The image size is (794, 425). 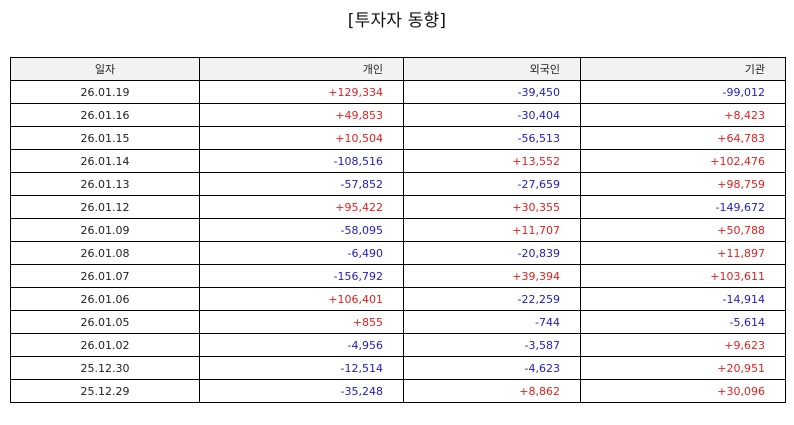 I want to click on foreign-cell: -39,450, so click(x=492, y=92).